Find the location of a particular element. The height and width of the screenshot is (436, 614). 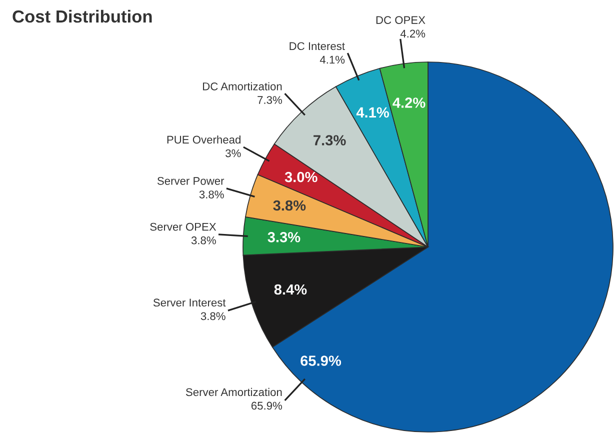

text: 65.9% is located at coordinates (266, 406).